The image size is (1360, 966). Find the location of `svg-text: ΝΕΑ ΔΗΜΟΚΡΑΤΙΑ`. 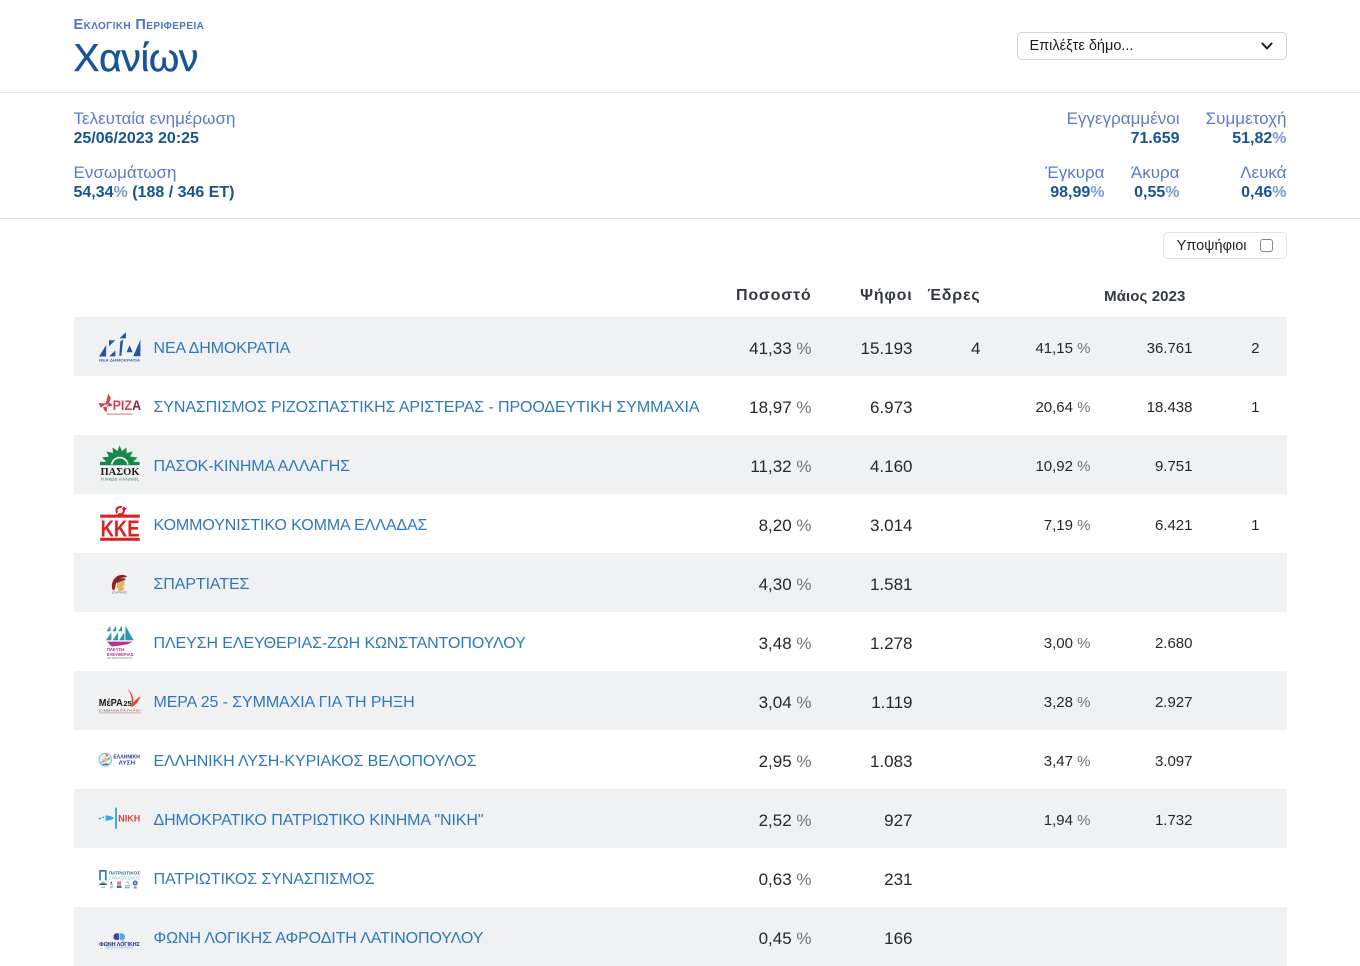

svg-text: ΝΕΑ ΔΗΜΟΚΡΑΤΙΑ is located at coordinates (119, 359).